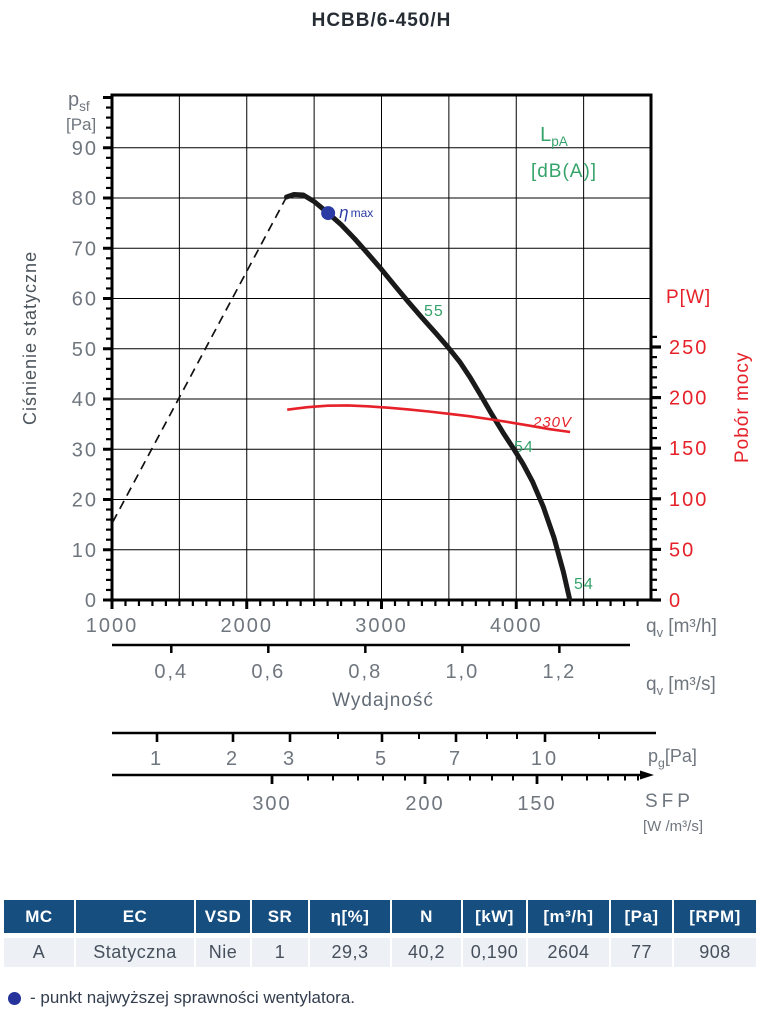 The width and height of the screenshot is (763, 1016). I want to click on table-cell-5: 40,2, so click(426, 952).